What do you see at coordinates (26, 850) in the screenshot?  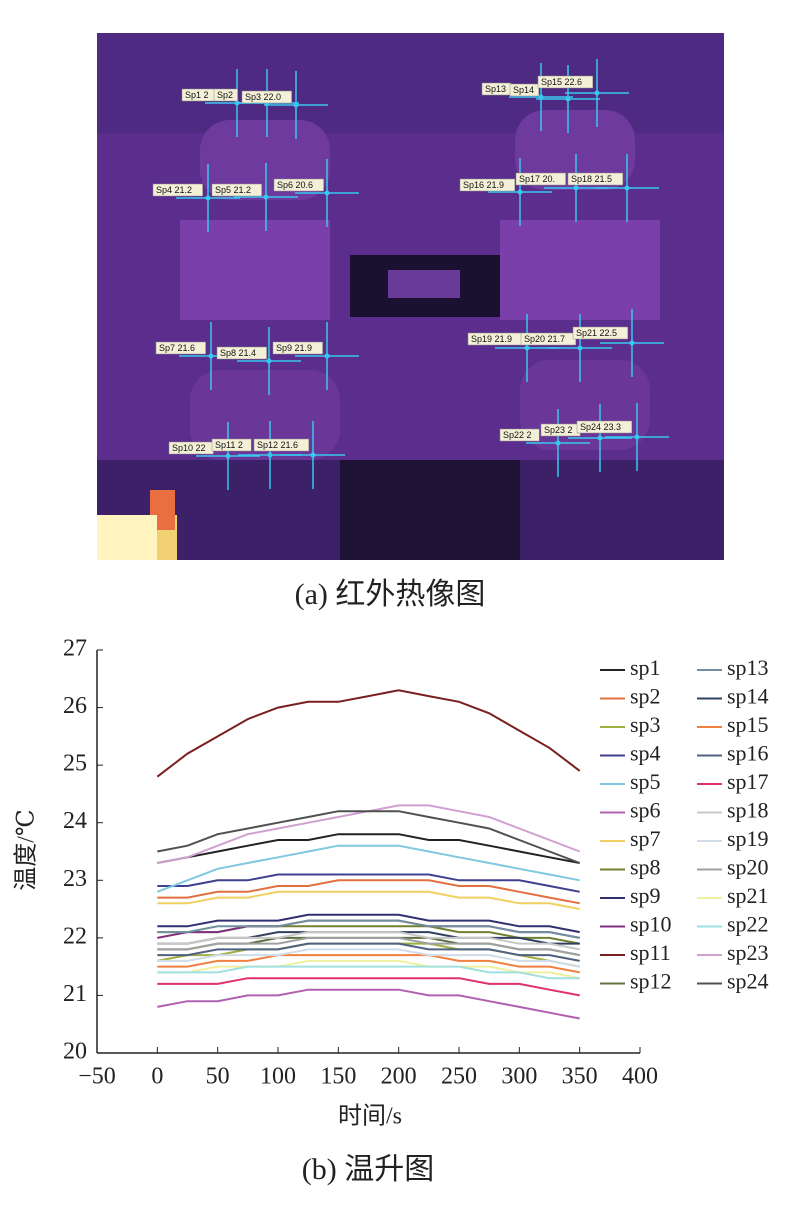 I see `y-axis-label: 温度/℃` at bounding box center [26, 850].